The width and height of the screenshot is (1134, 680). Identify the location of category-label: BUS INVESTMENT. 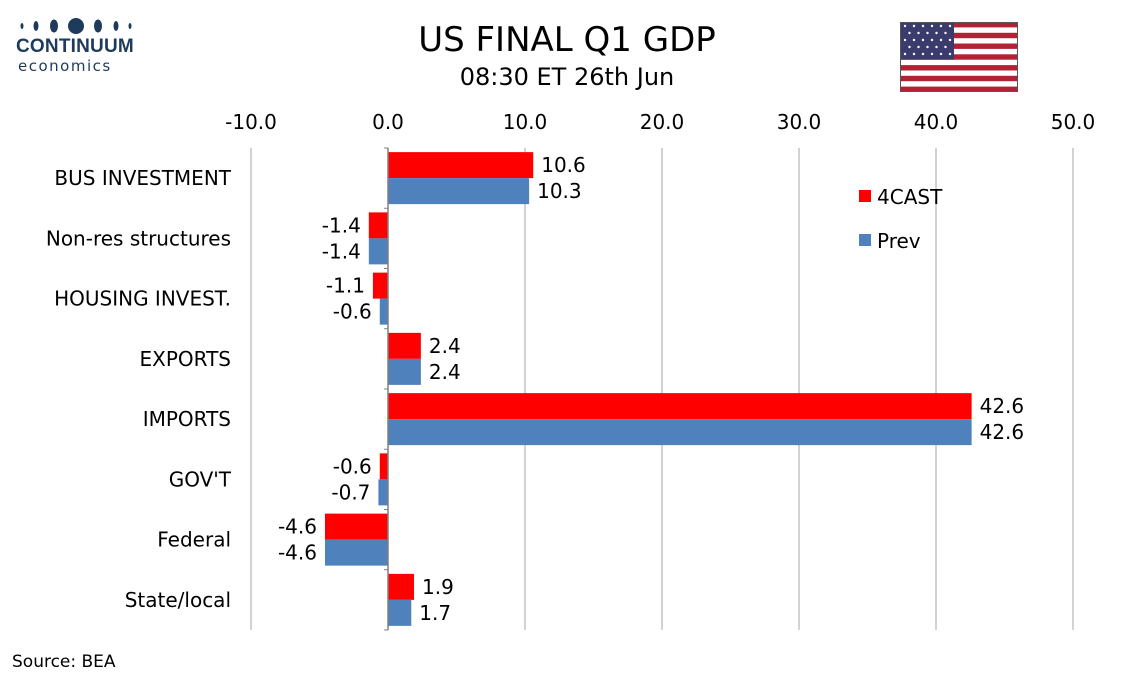
(142, 178).